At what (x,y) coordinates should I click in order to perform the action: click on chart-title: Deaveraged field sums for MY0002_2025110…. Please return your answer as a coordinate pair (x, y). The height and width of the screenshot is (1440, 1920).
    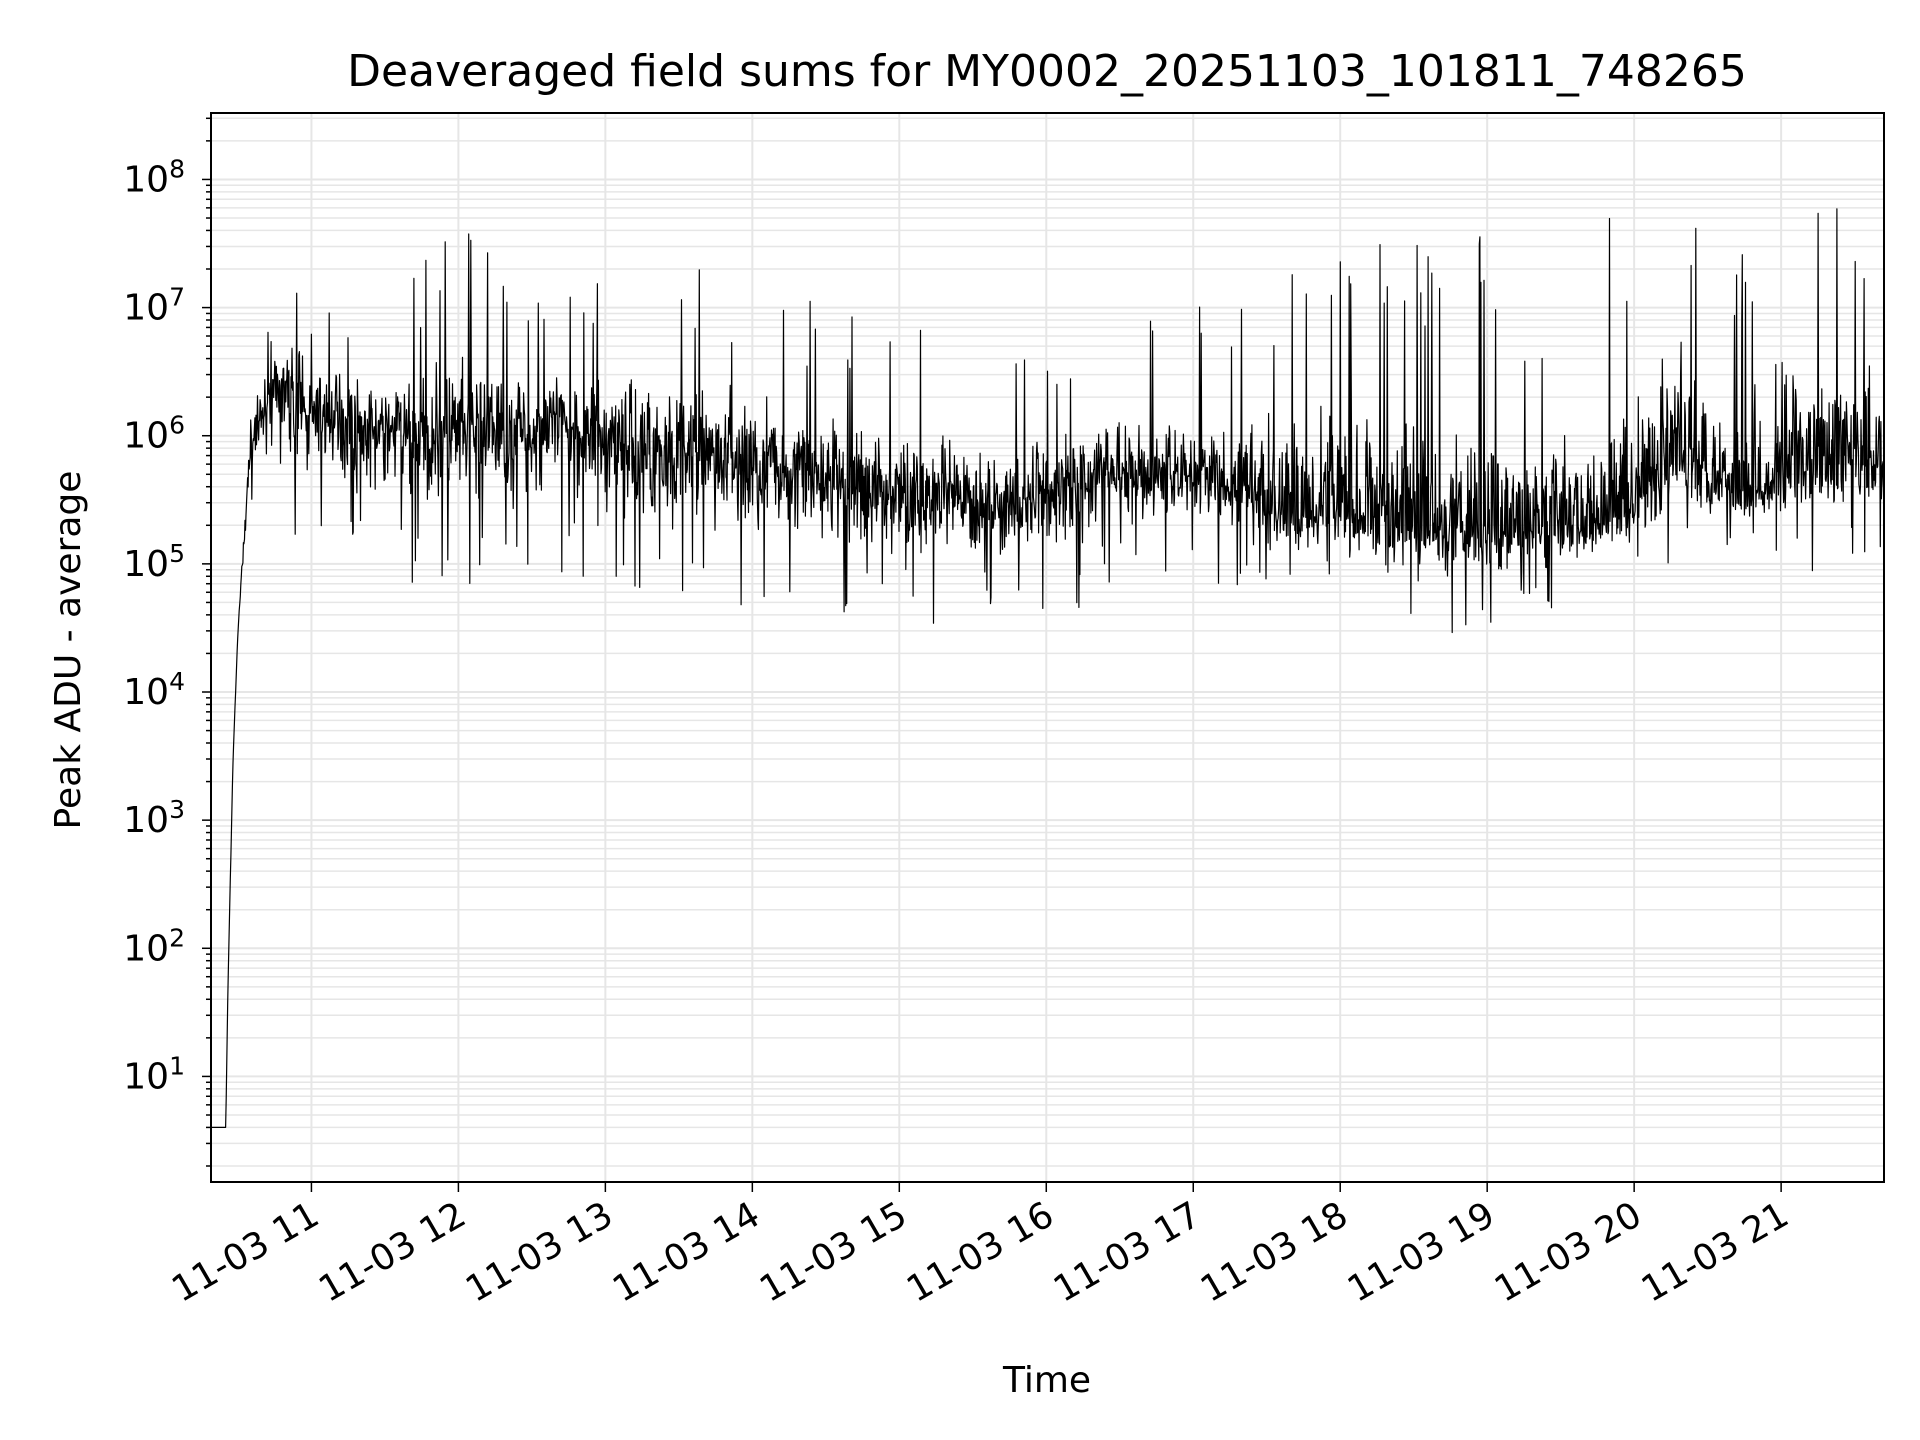
    Looking at the image, I should click on (1047, 71).